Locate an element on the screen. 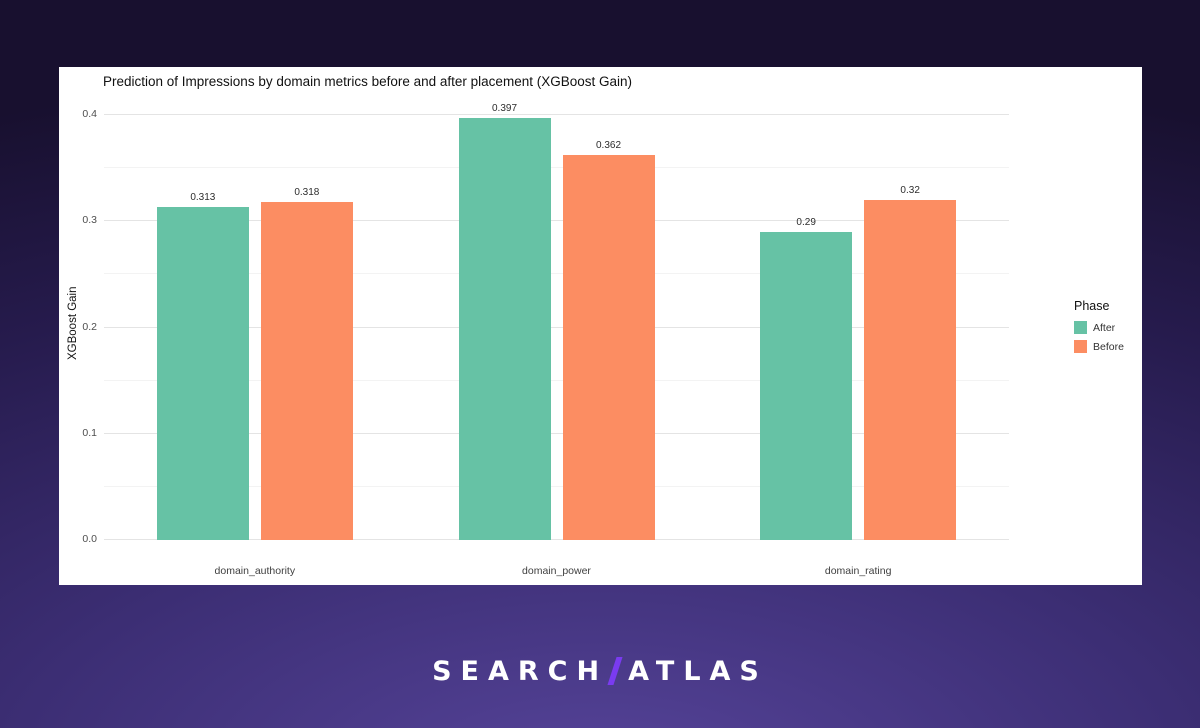 The width and height of the screenshot is (1200, 728). logo-text-atlas: ATLAS is located at coordinates (698, 671).